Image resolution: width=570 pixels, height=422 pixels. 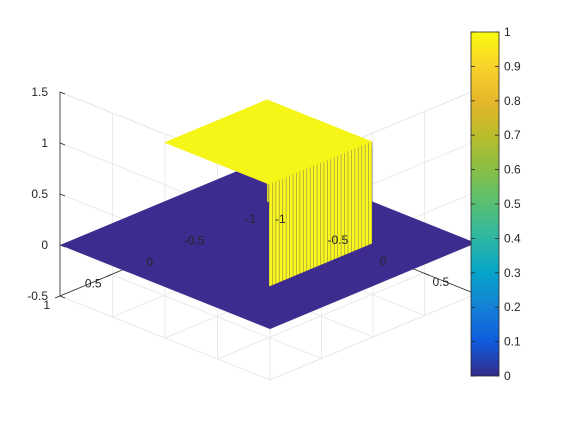 What do you see at coordinates (149, 262) in the screenshot?
I see `y-tick-label: 0` at bounding box center [149, 262].